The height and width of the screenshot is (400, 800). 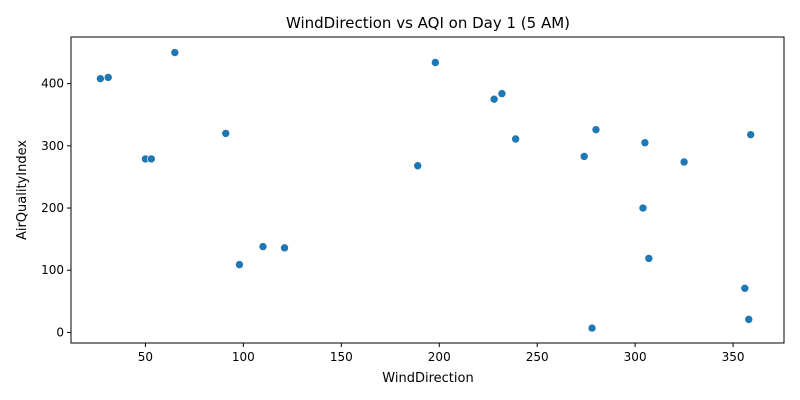 I want to click on x-tick-label: 250, so click(x=537, y=357).